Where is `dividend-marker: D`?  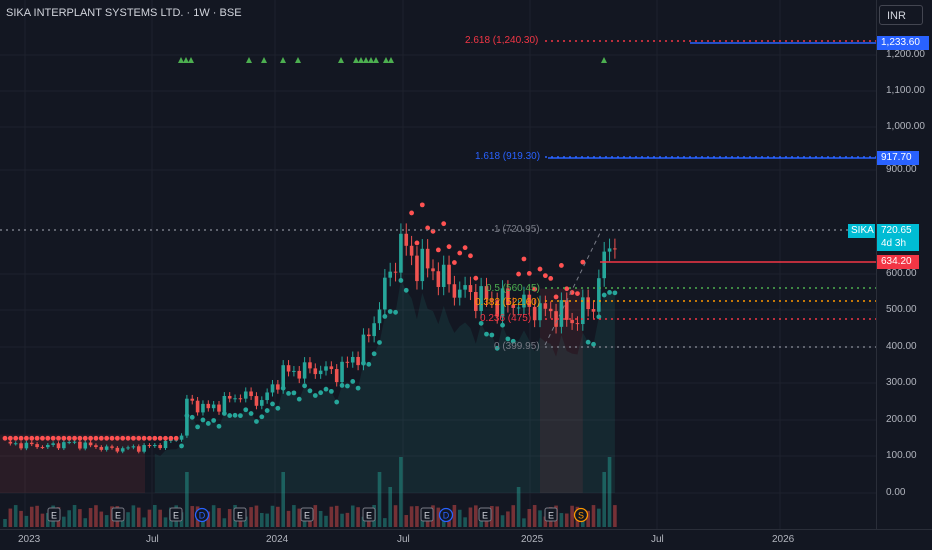
dividend-marker: D is located at coordinates (202, 515).